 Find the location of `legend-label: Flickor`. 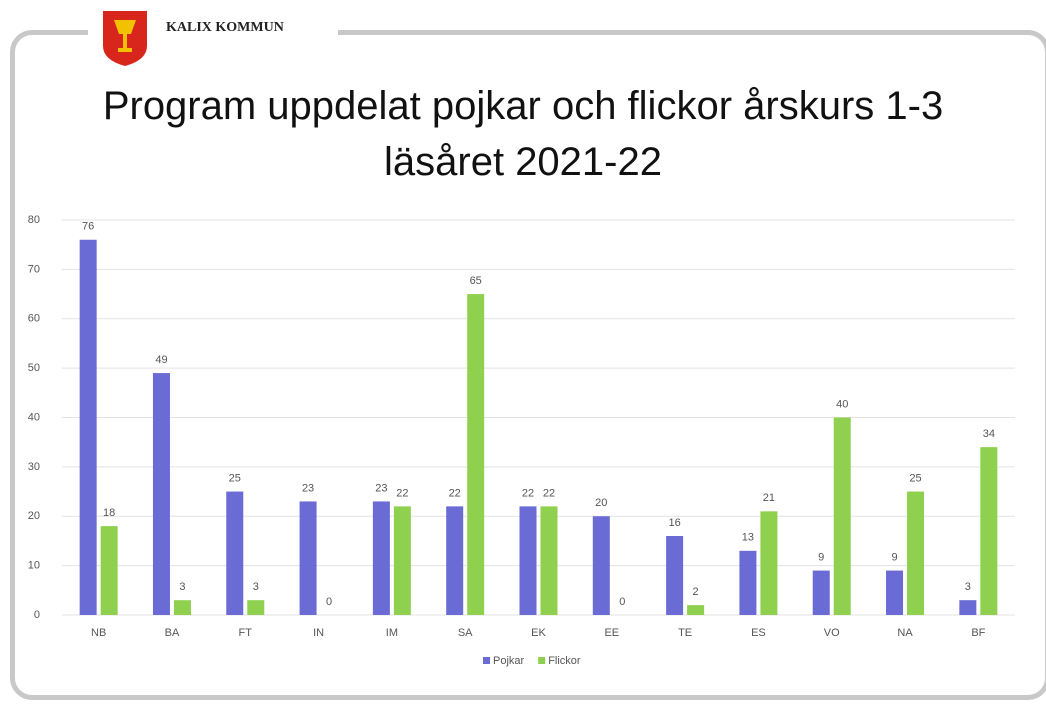

legend-label: Flickor is located at coordinates (564, 661).